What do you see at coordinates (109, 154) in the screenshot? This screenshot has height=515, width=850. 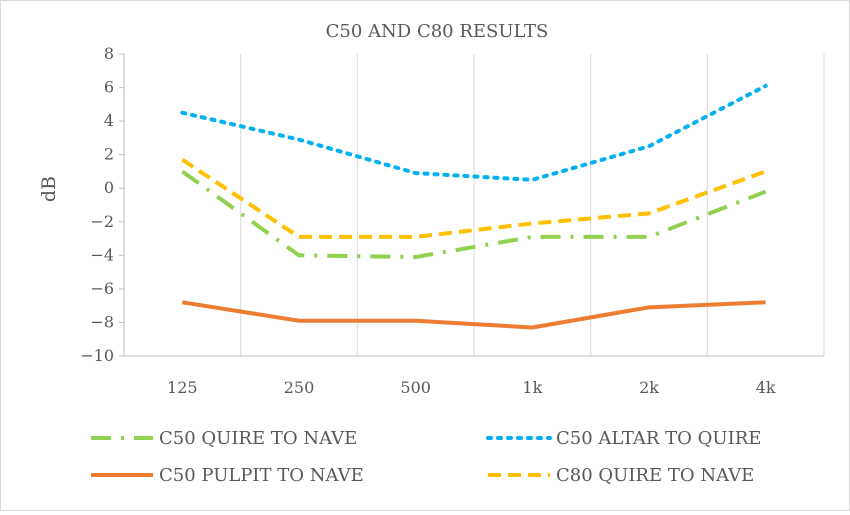 I see `y-tick-label: 2` at bounding box center [109, 154].